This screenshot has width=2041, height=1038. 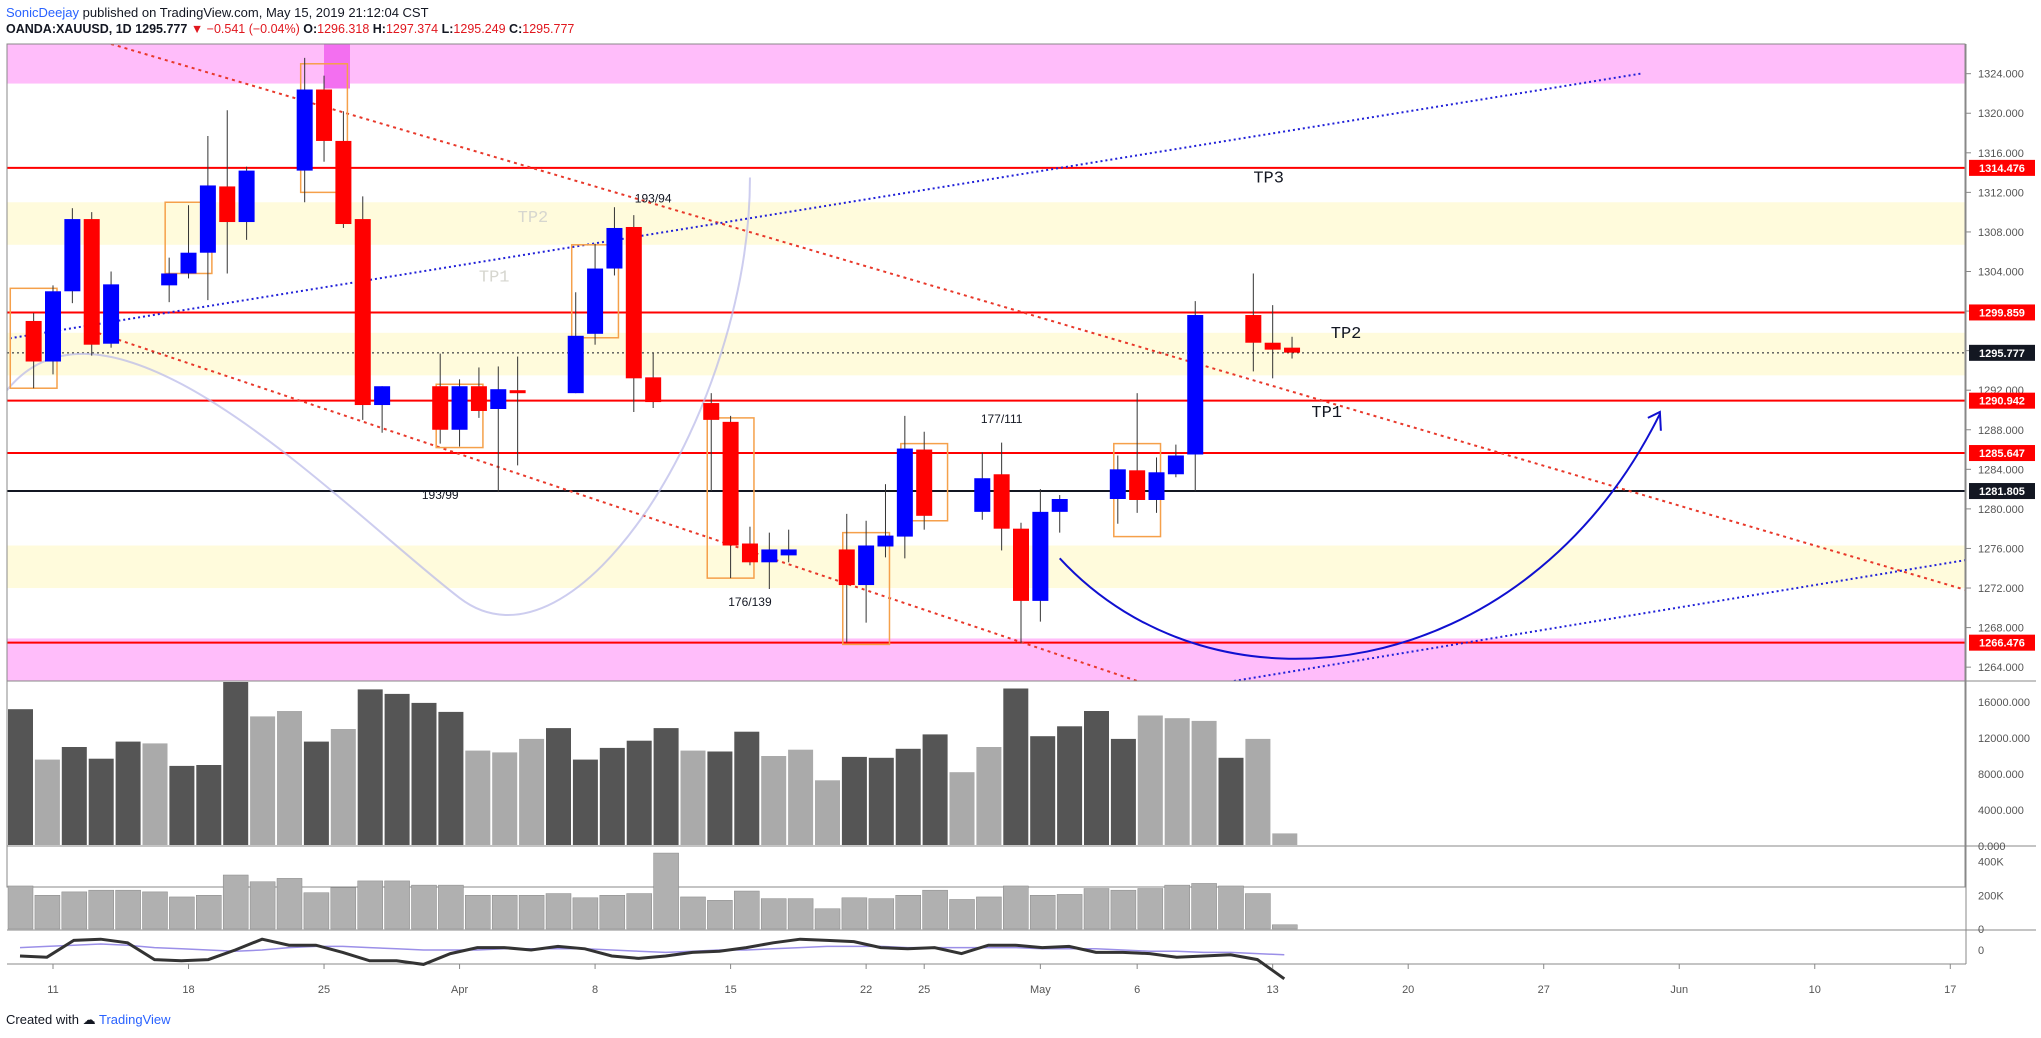 I want to click on annotation-label: TP3, so click(x=1268, y=178).